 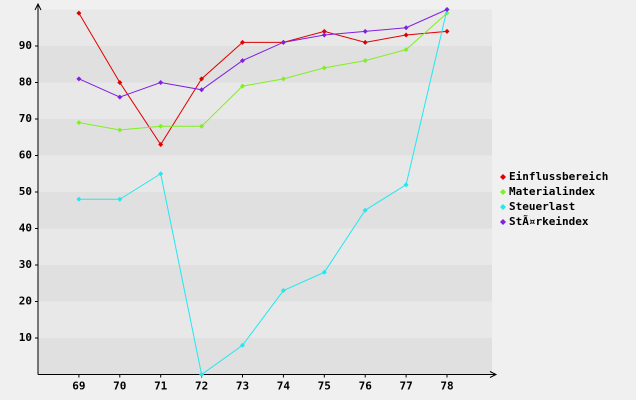 I want to click on y-tick-label: 40, so click(x=25, y=228).